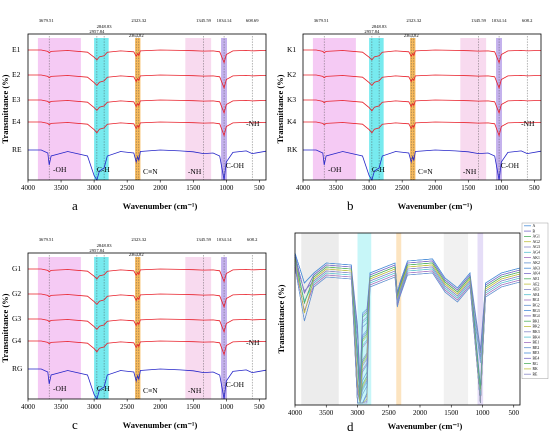 This screenshot has width=550, height=443. What do you see at coordinates (16, 318) in the screenshot?
I see `series-label: G3` at bounding box center [16, 318].